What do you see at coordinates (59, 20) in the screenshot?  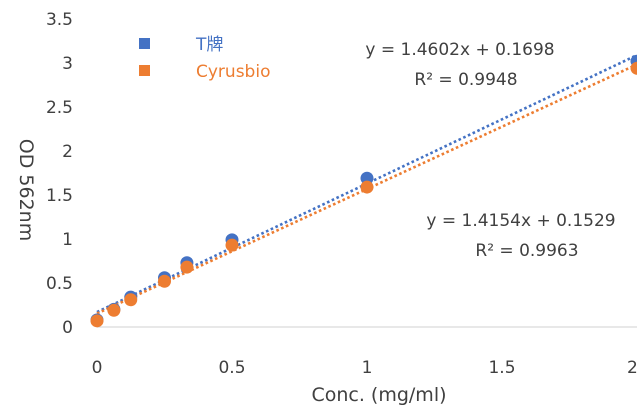 I see `y-tick-label: 3.5` at bounding box center [59, 20].